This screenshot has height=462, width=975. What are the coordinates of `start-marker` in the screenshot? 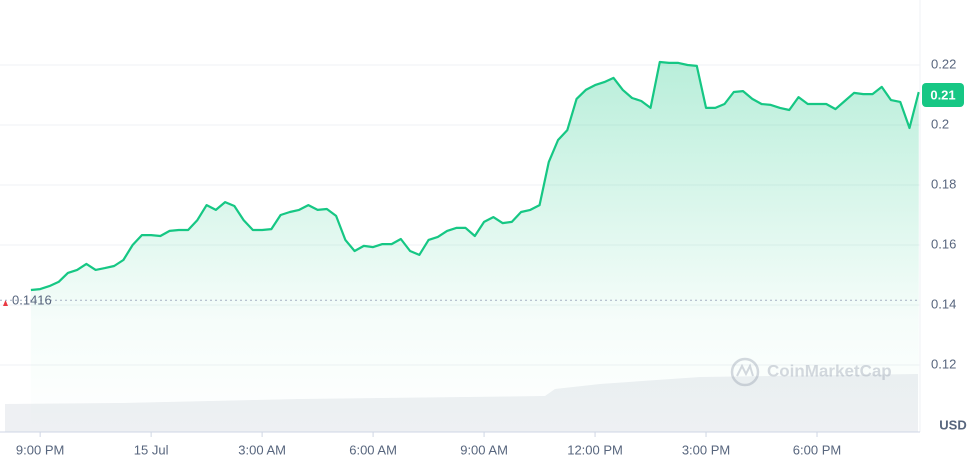 It's located at (5, 303).